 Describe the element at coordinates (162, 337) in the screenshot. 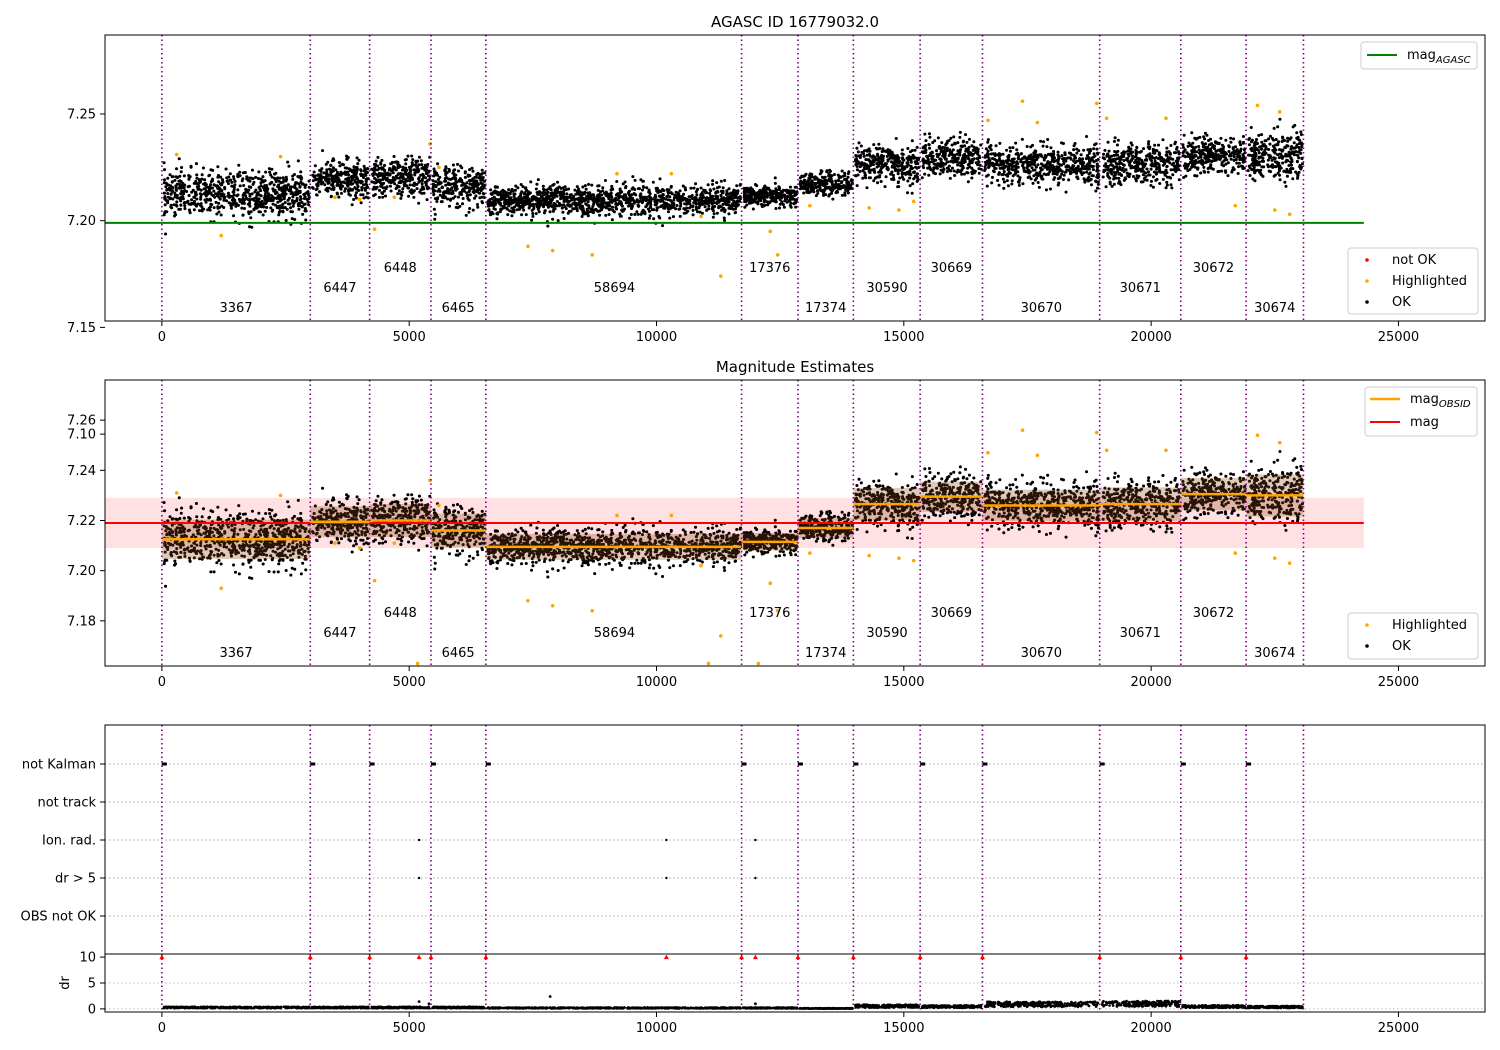

I see `panel1-xtick-label: 0` at that location.